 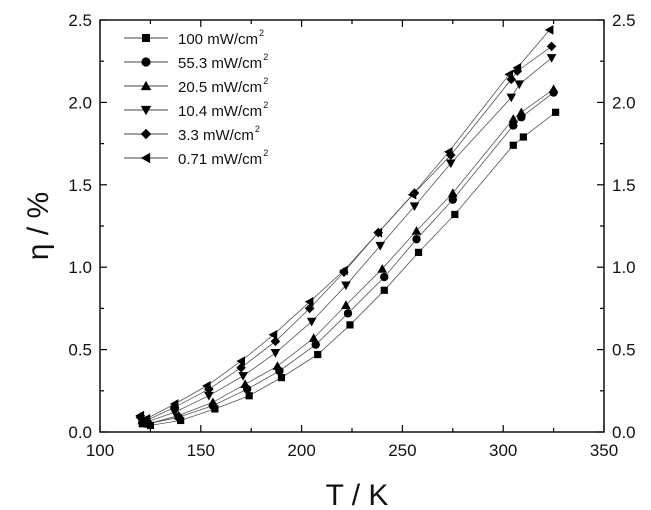 What do you see at coordinates (624, 350) in the screenshot?
I see `y-tick-label-right: 0.5` at bounding box center [624, 350].